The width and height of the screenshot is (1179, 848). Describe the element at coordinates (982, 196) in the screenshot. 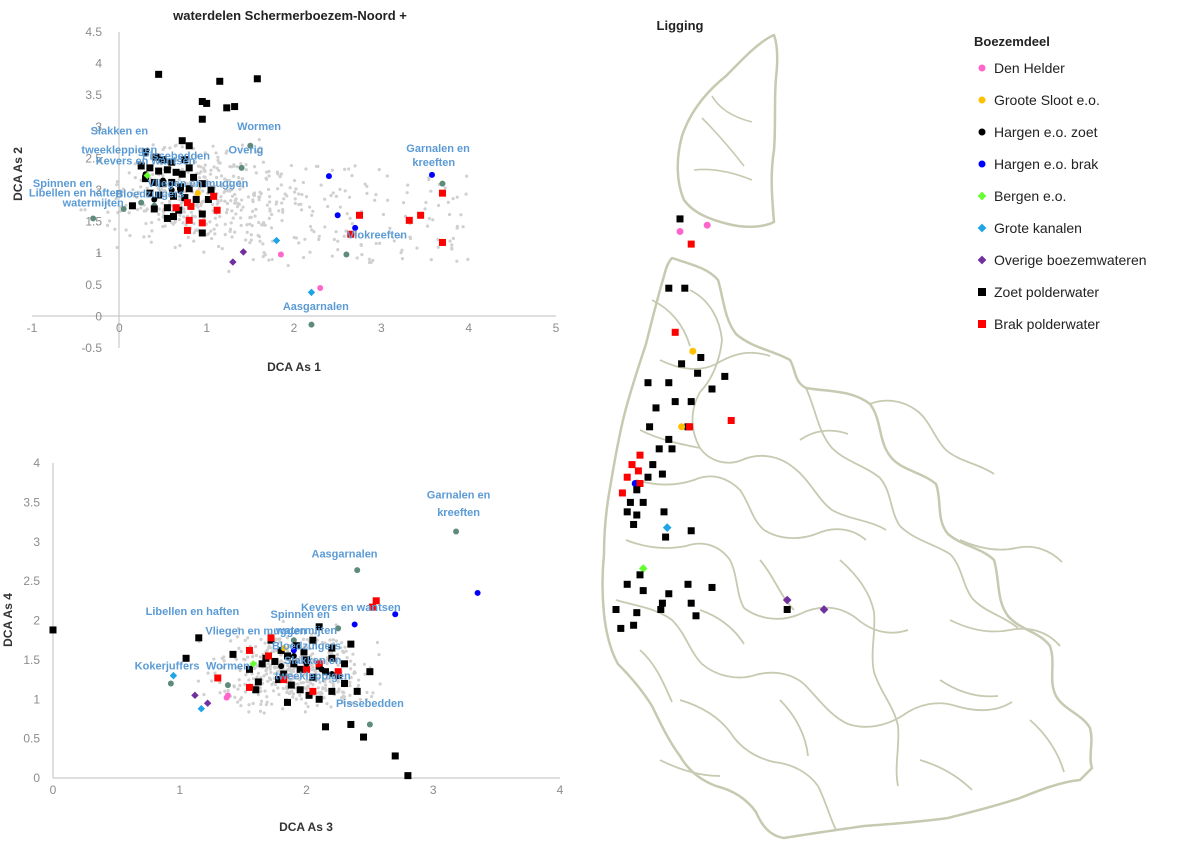

I see `legend-marker-bergen-e-o` at that location.